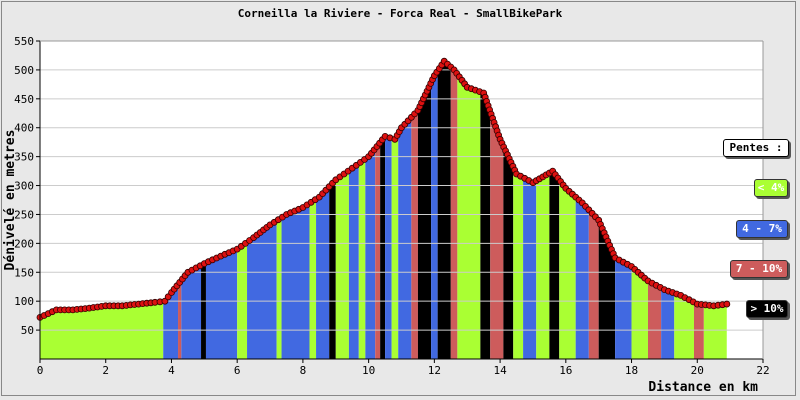  Describe the element at coordinates (756, 148) in the screenshot. I see `legend-title: Pentes :` at that location.